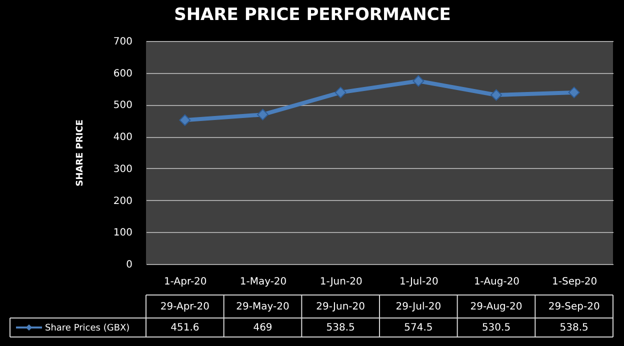 The image size is (624, 346). I want to click on x-tick-label: 1-May-20, so click(263, 282).